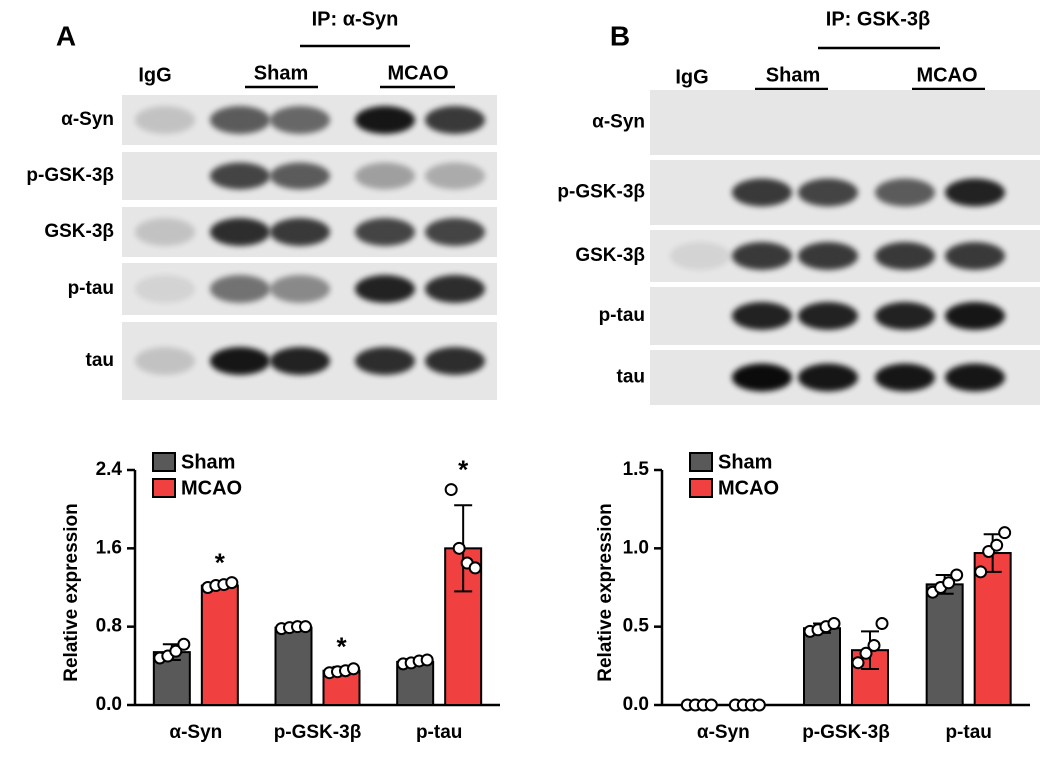 The height and width of the screenshot is (758, 1050). What do you see at coordinates (878, 19) in the screenshot?
I see `ip-label: IP: GSK-3β` at bounding box center [878, 19].